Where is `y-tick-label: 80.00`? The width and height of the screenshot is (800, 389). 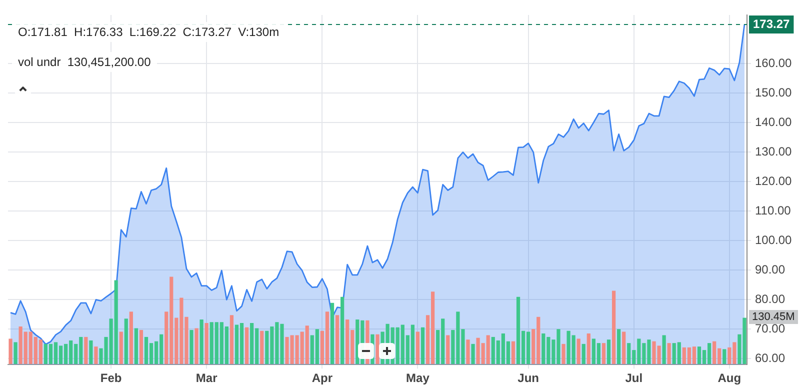
y-tick-label: 80.00 is located at coordinates (770, 299).